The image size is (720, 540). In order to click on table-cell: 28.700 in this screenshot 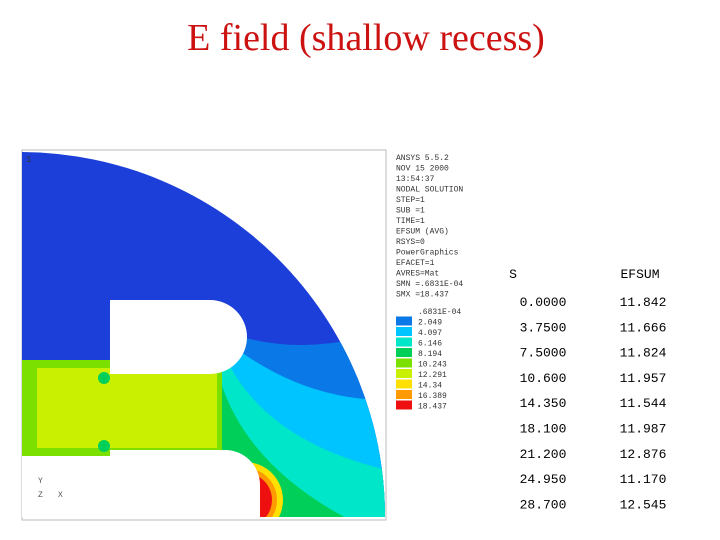, I will do `click(543, 504)`.